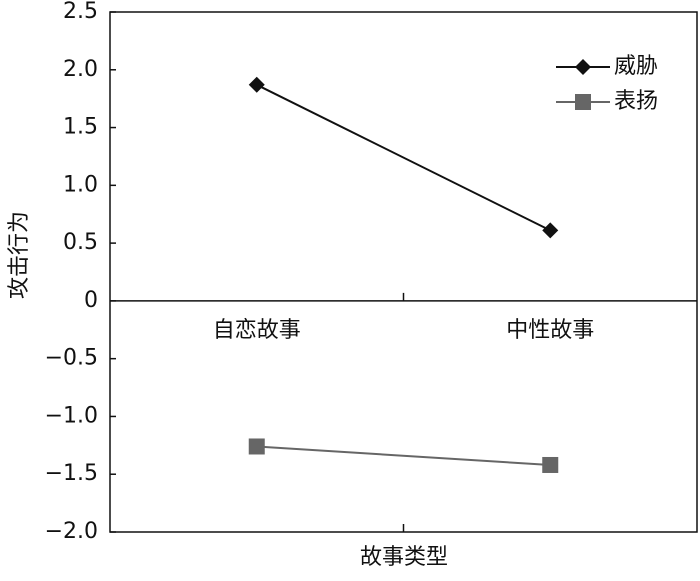 The image size is (700, 581). Describe the element at coordinates (80, 184) in the screenshot. I see `y-tick-label: 1.0` at that location.